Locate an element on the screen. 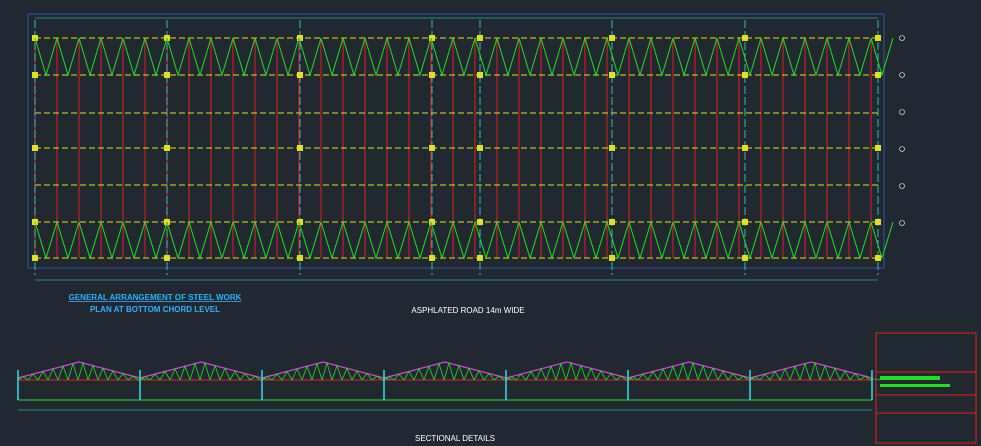  plan-subtitle: PLAN AT BOTTOM CHORD LEVEL is located at coordinates (155, 309).